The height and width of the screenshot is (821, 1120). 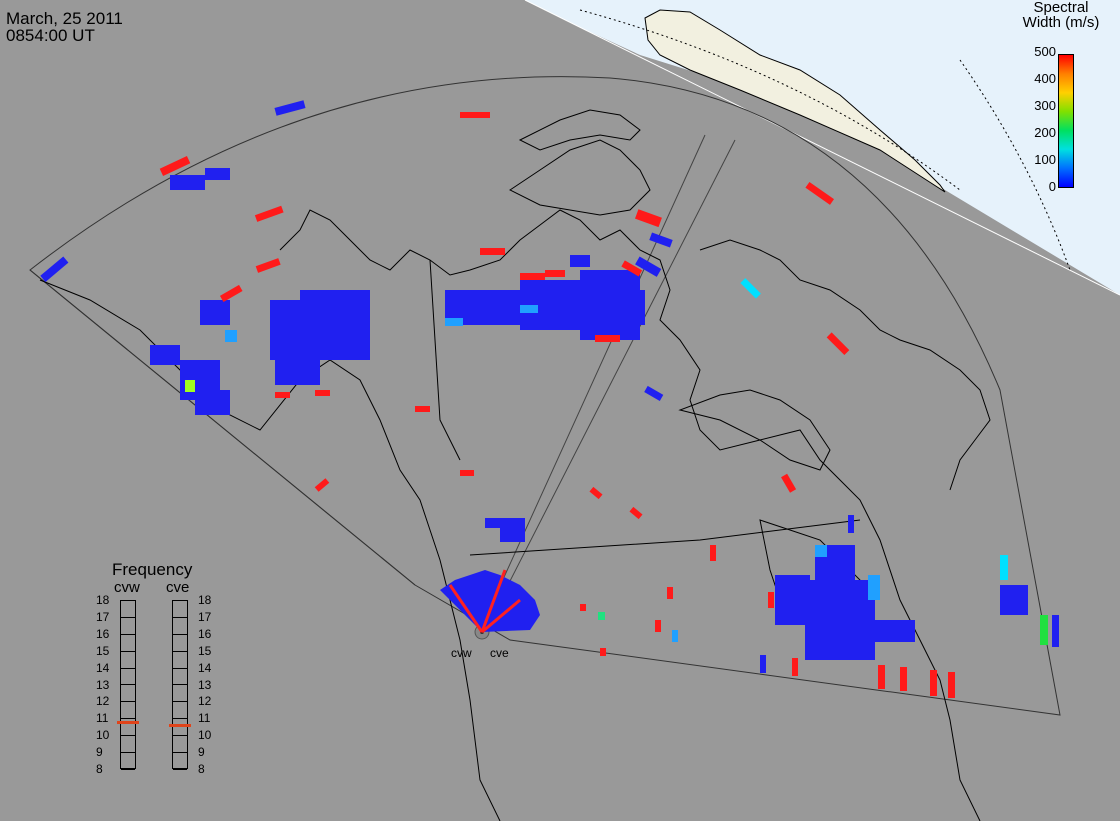 What do you see at coordinates (1045, 51) in the screenshot?
I see `colorbar-tick-label: 500` at bounding box center [1045, 51].